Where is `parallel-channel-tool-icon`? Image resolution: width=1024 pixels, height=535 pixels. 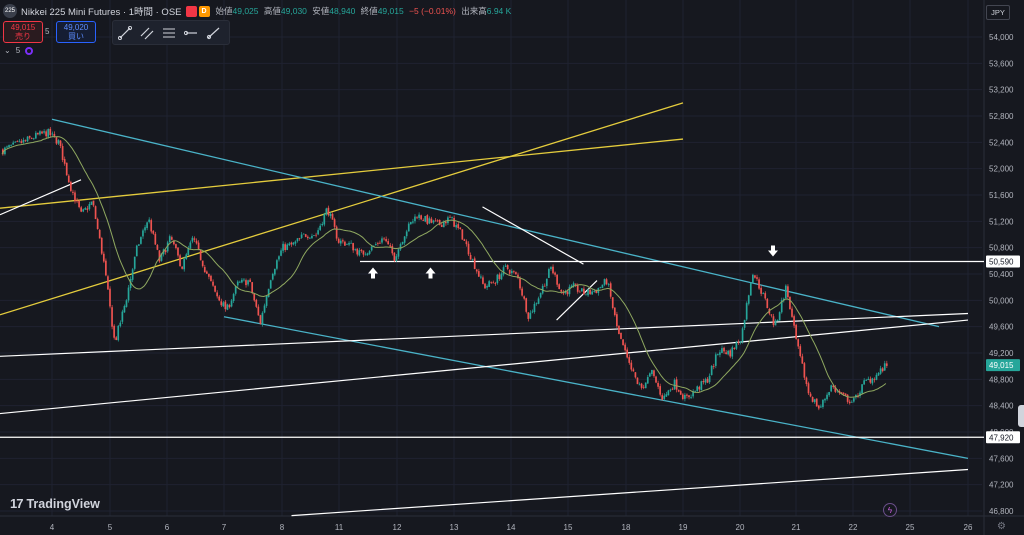 parallel-channel-tool-icon is located at coordinates (147, 33).